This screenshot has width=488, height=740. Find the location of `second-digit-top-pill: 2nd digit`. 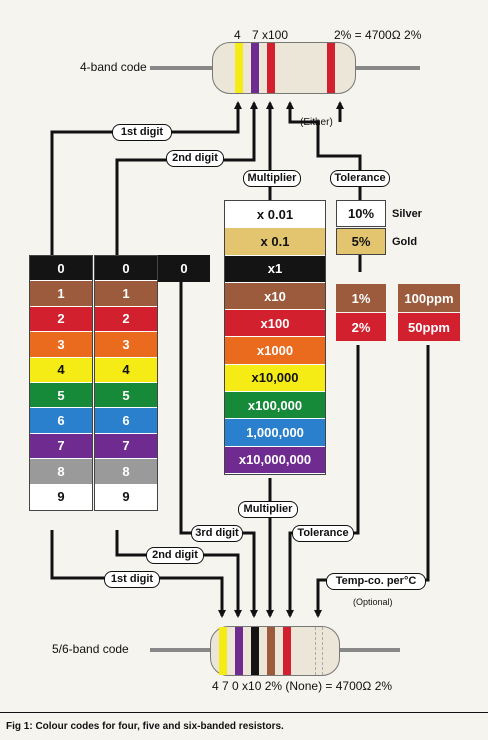

second-digit-top-pill: 2nd digit is located at coordinates (195, 158).